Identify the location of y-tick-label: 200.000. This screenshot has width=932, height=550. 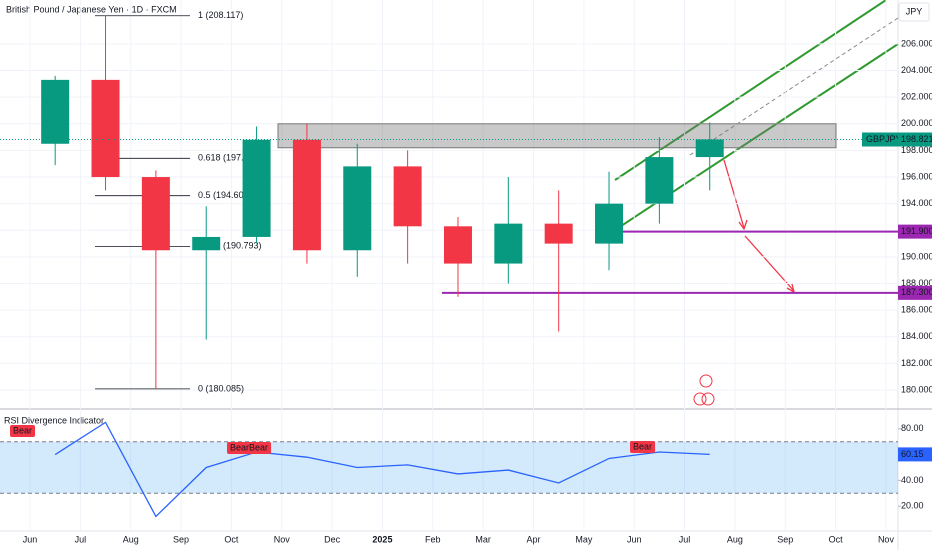
(916, 123).